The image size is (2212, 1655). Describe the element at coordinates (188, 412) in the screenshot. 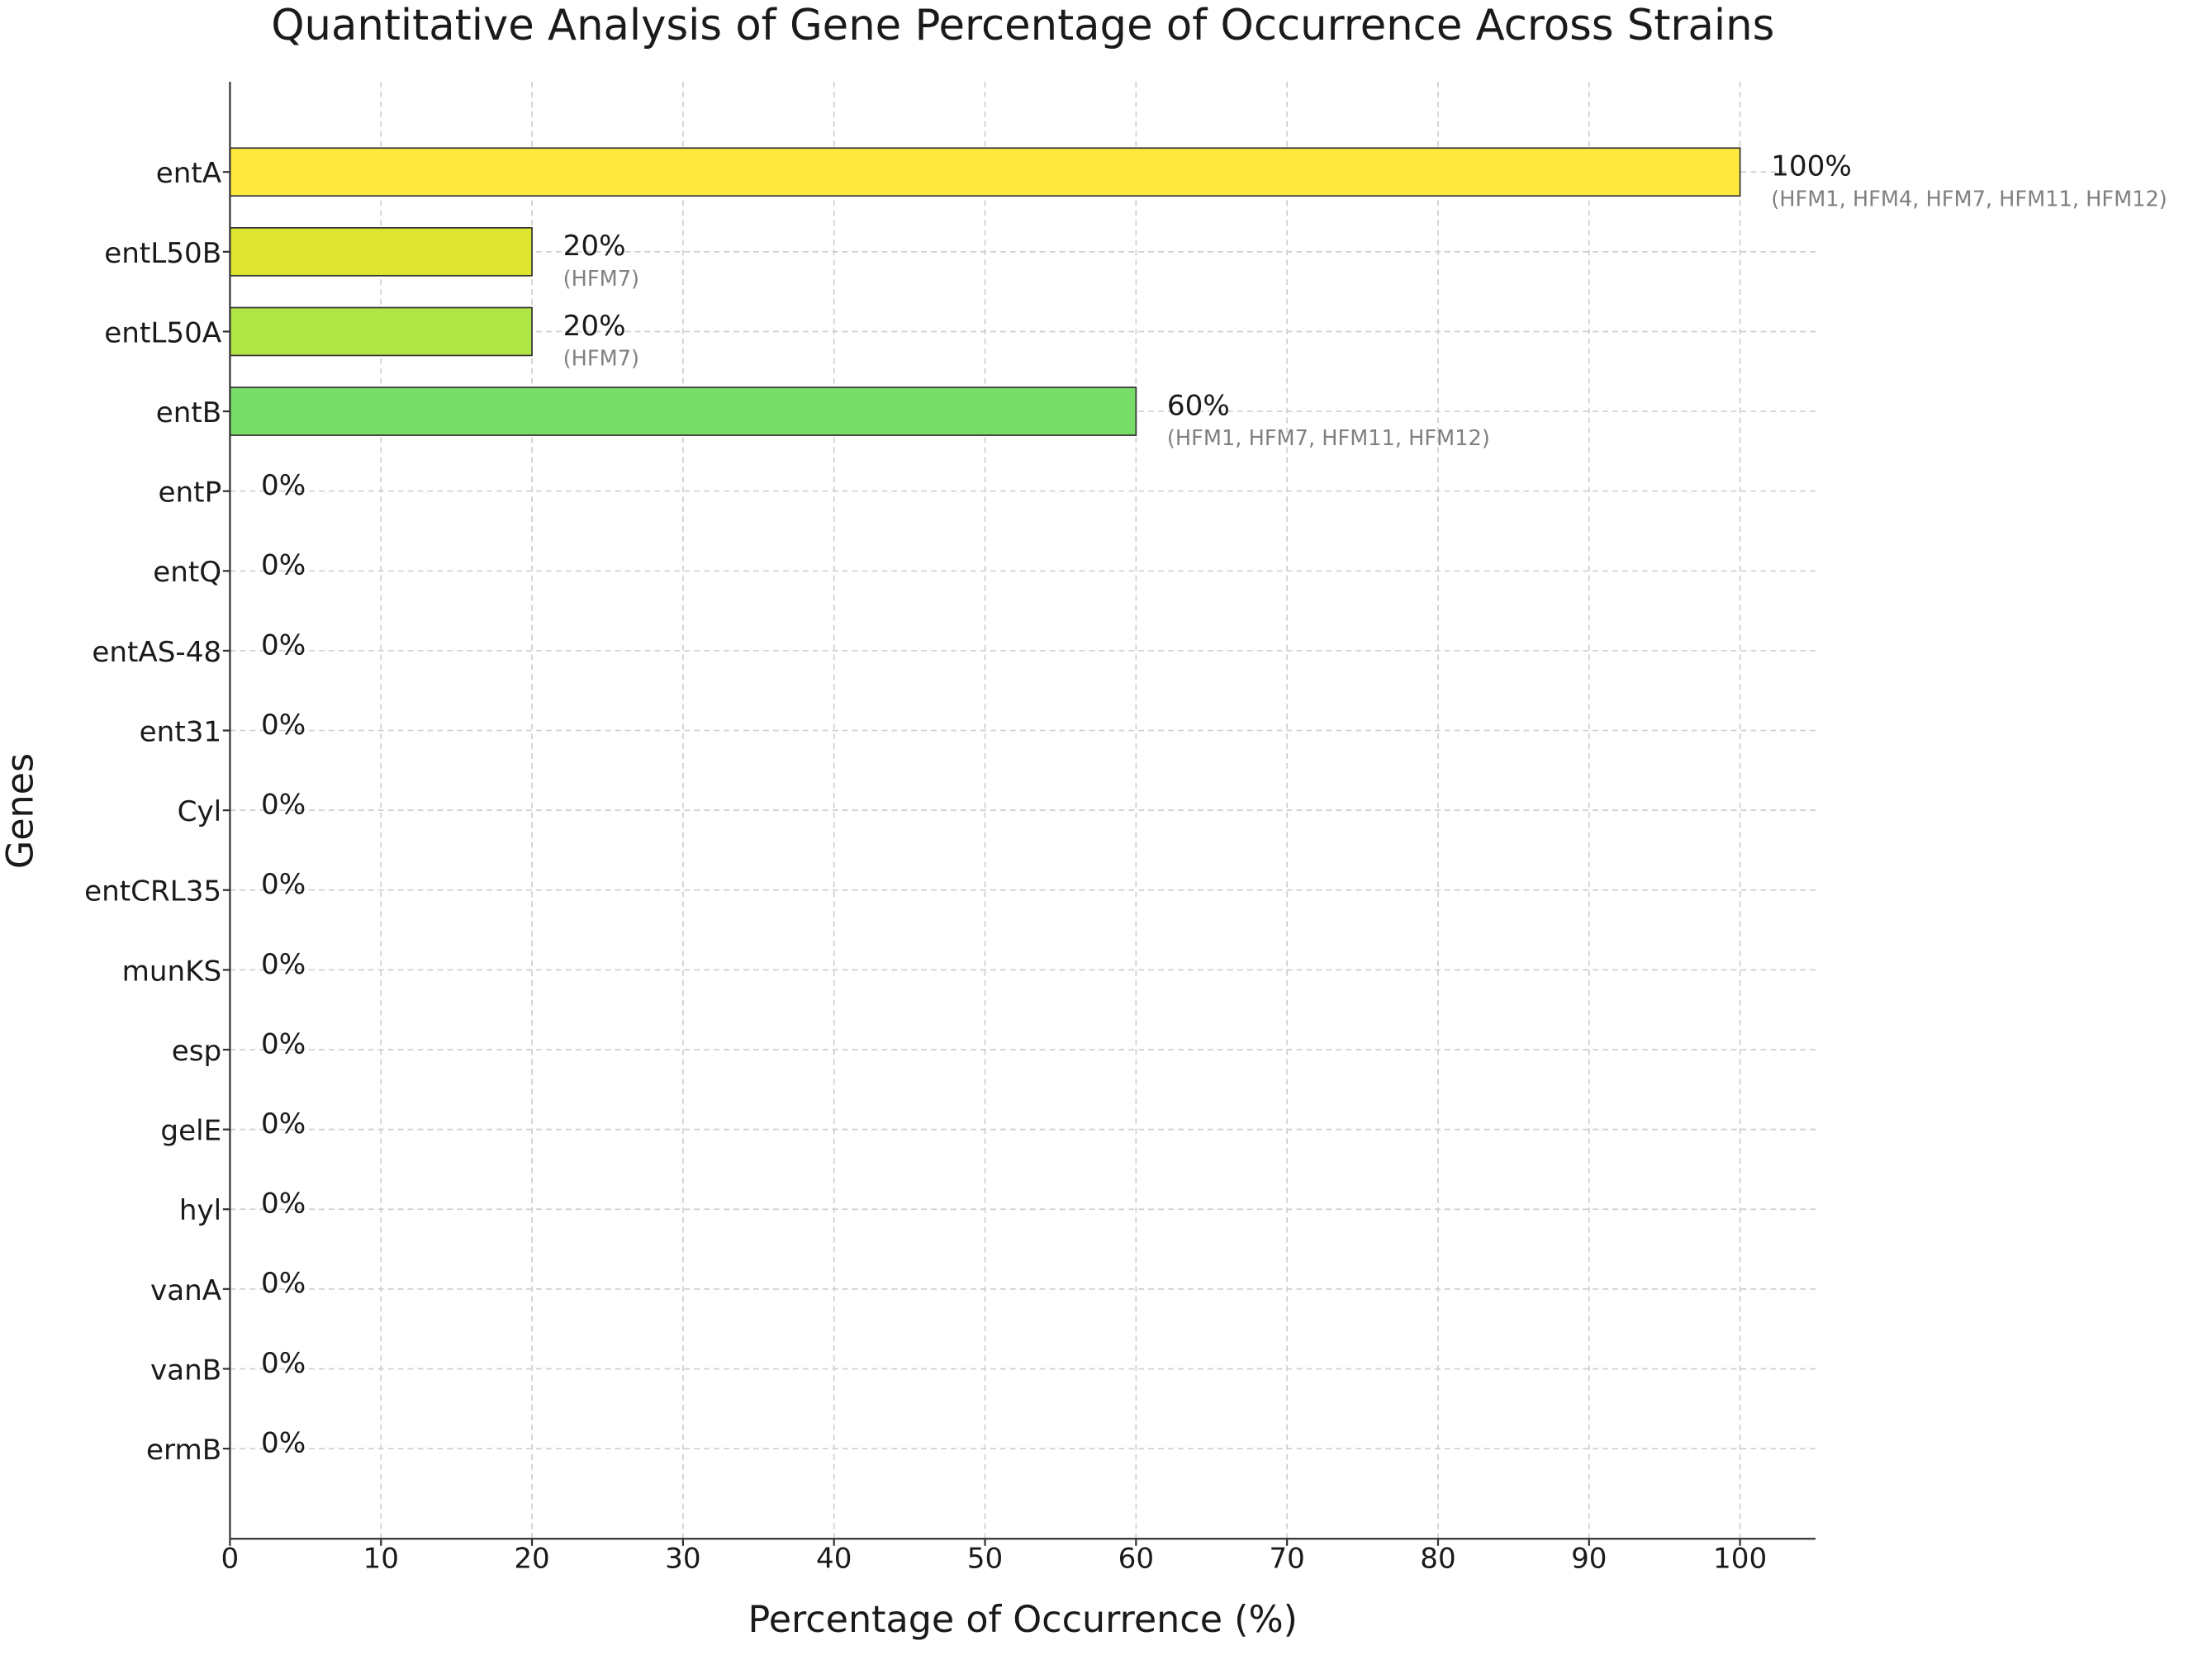

I see `y-tick-label: entB` at that location.